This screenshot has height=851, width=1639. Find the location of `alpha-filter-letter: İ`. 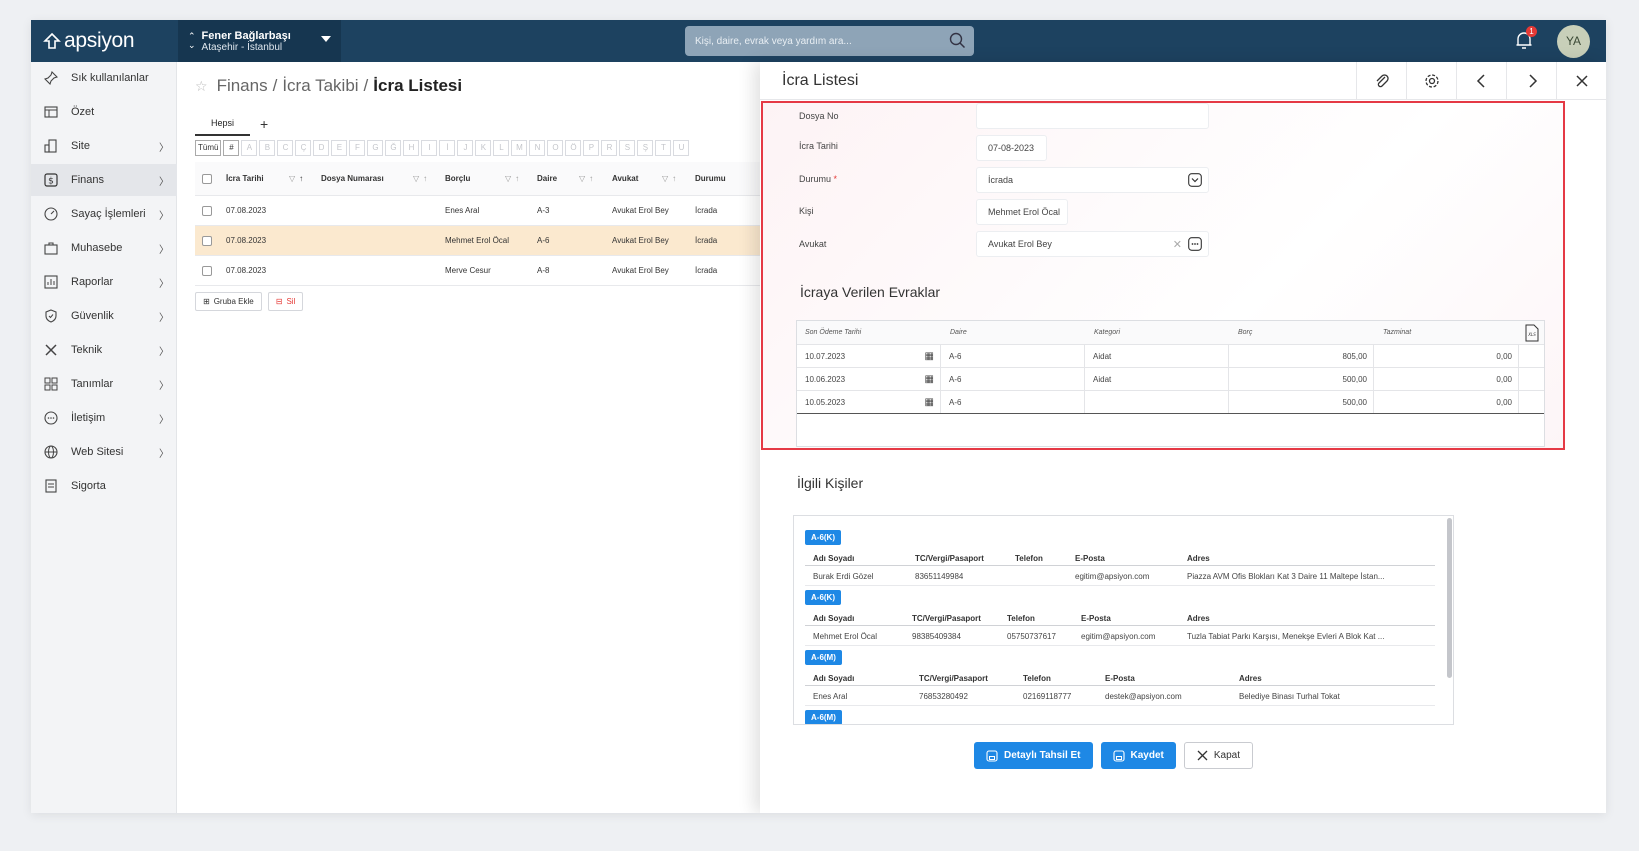

alpha-filter-letter: İ is located at coordinates (447, 148).